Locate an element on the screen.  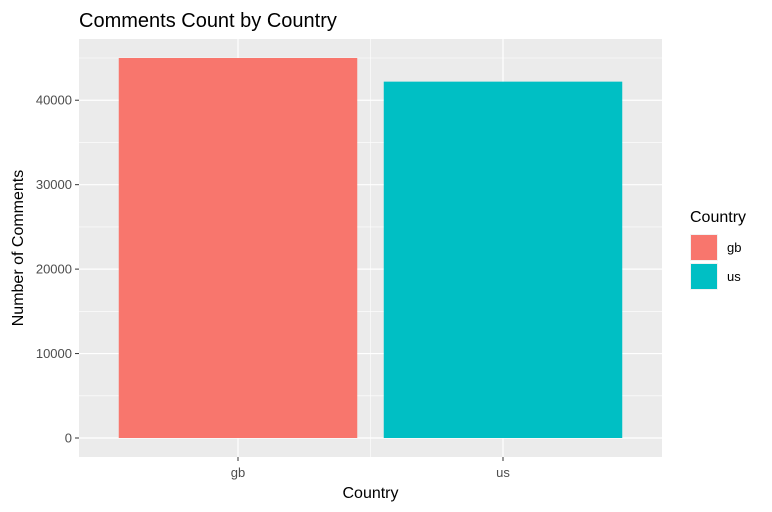
chart-title: Comments Count by Country is located at coordinates (208, 21).